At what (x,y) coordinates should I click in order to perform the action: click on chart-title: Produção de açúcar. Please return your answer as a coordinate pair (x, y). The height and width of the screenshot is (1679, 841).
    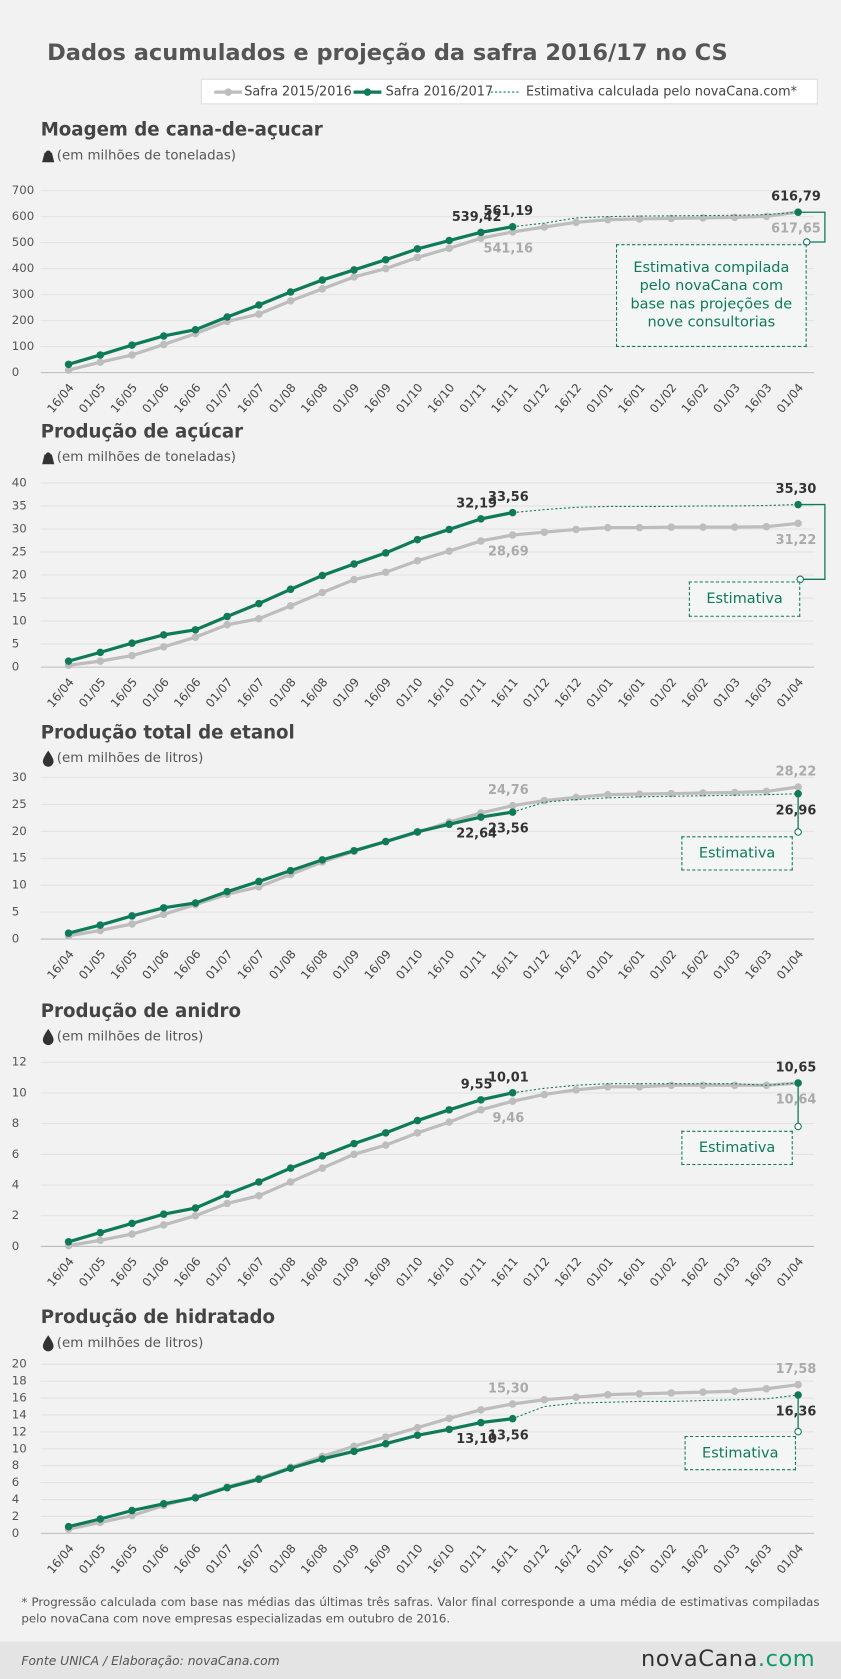
    Looking at the image, I should click on (142, 432).